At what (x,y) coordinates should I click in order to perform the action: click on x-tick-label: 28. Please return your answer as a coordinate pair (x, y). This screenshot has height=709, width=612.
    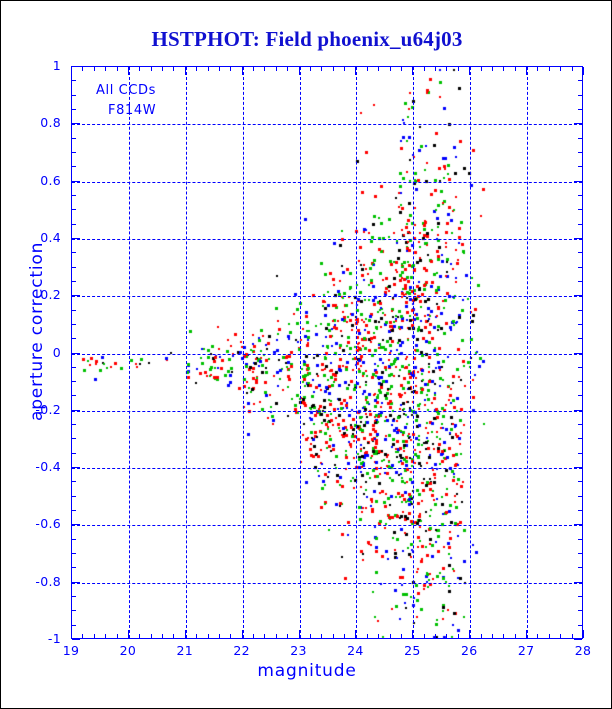
    Looking at the image, I should click on (583, 650).